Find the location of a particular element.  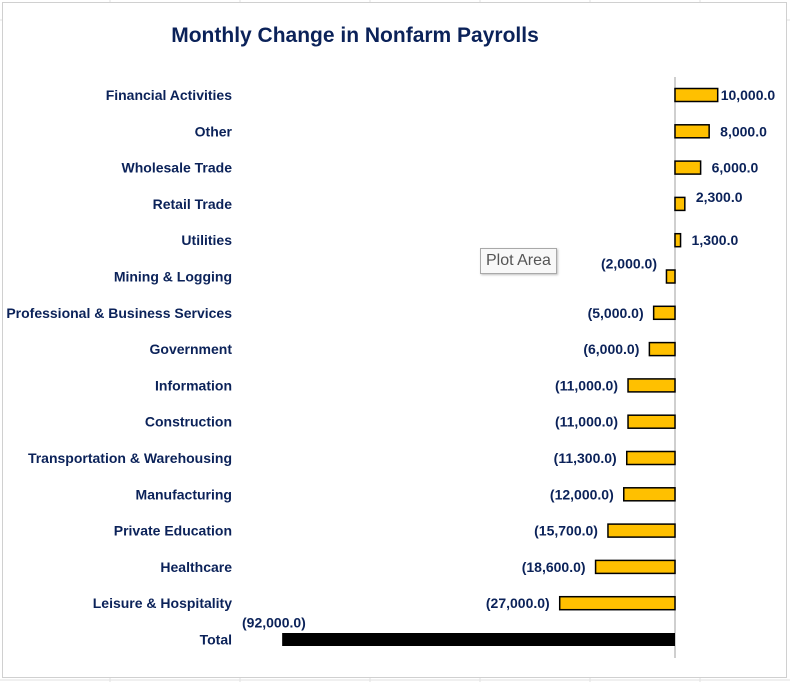

category-label: Information is located at coordinates (193, 385).